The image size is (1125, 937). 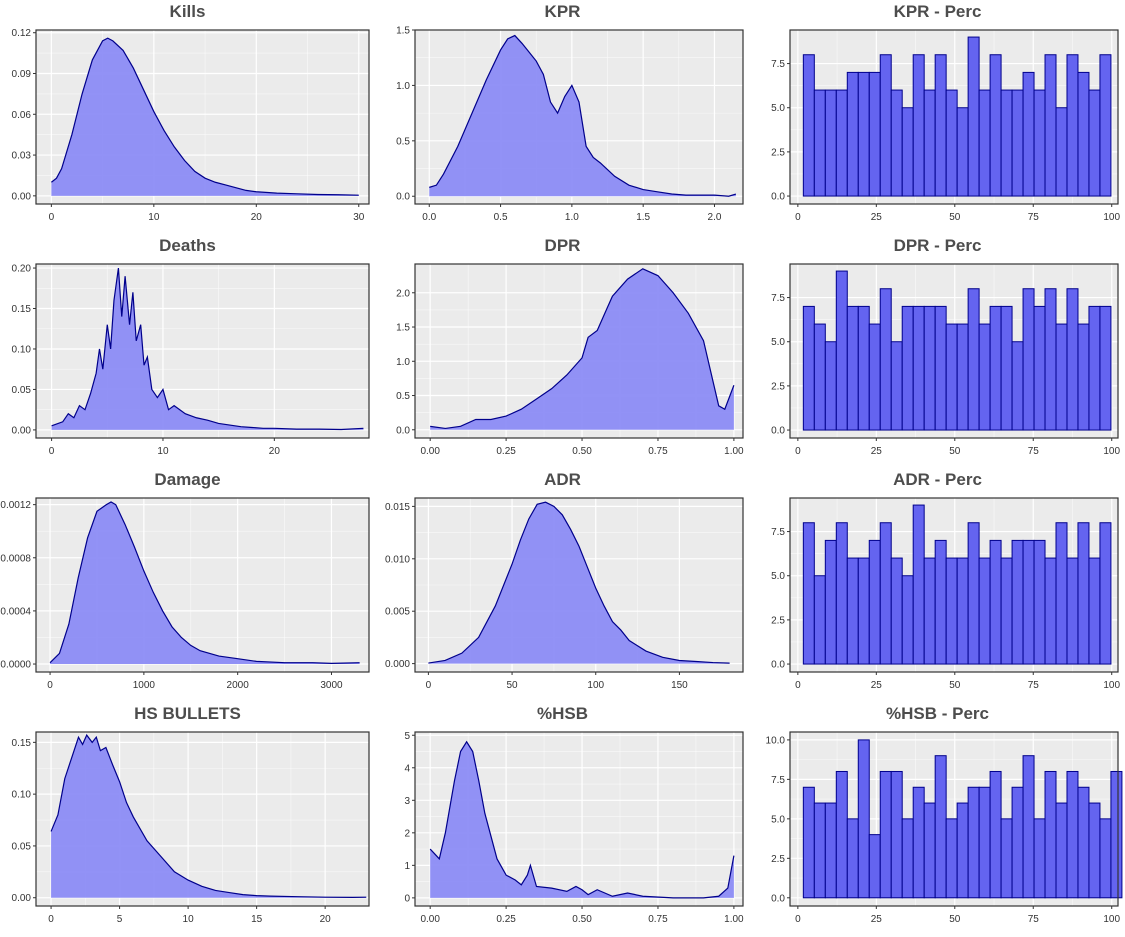 What do you see at coordinates (275, 451) in the screenshot?
I see `x-tick-label: 20` at bounding box center [275, 451].